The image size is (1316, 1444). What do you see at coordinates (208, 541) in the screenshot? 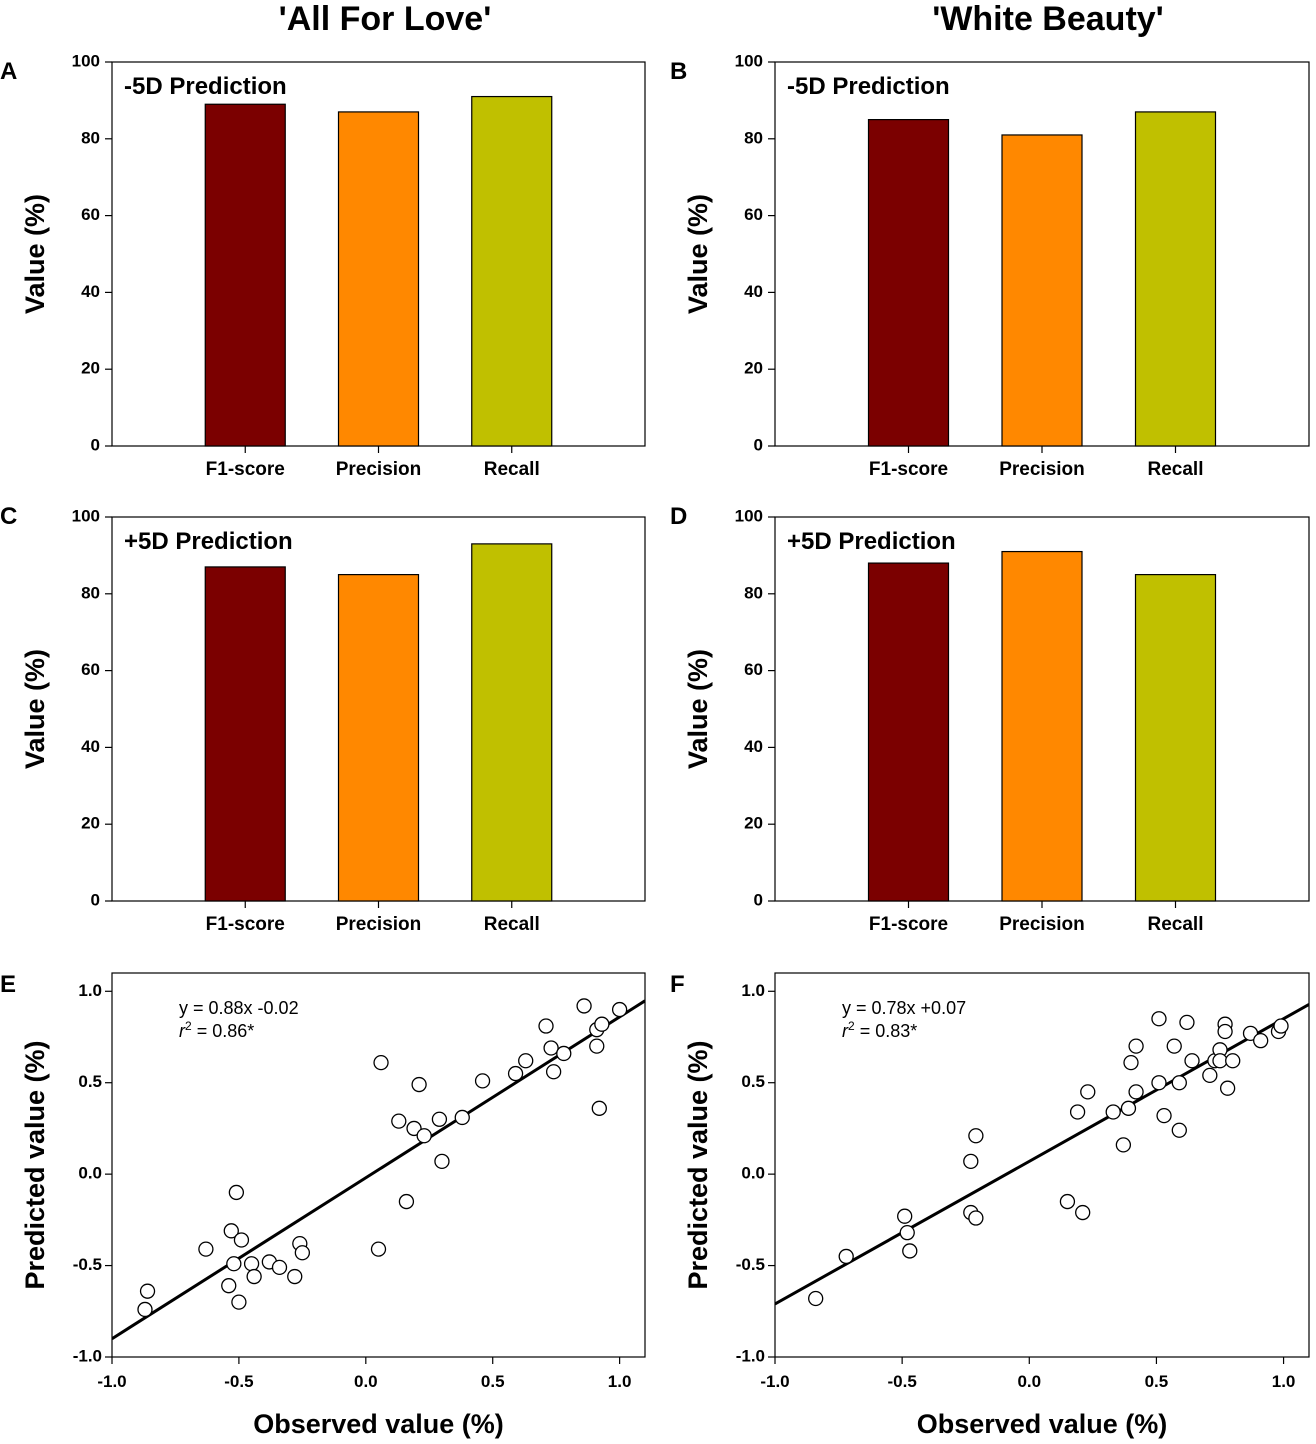
I see `prediction-label: +5D Prediction` at bounding box center [208, 541].